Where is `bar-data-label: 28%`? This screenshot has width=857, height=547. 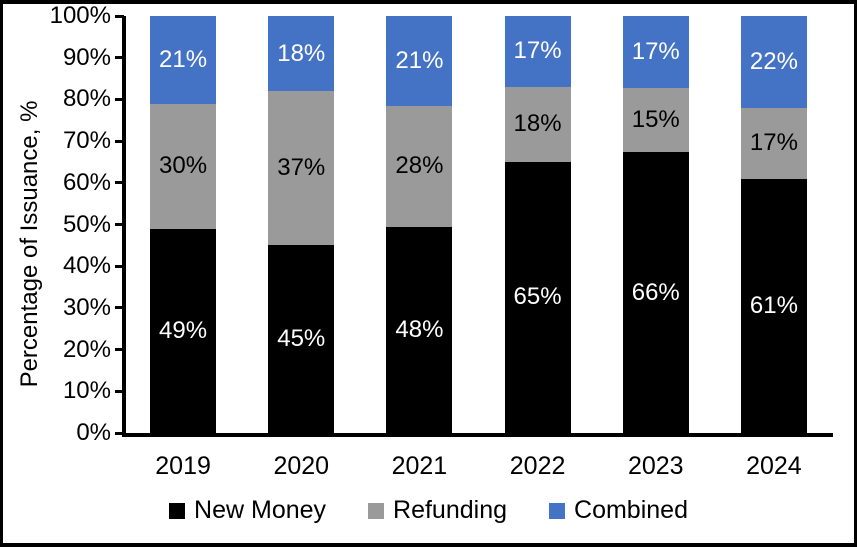
bar-data-label: 28% is located at coordinates (419, 166).